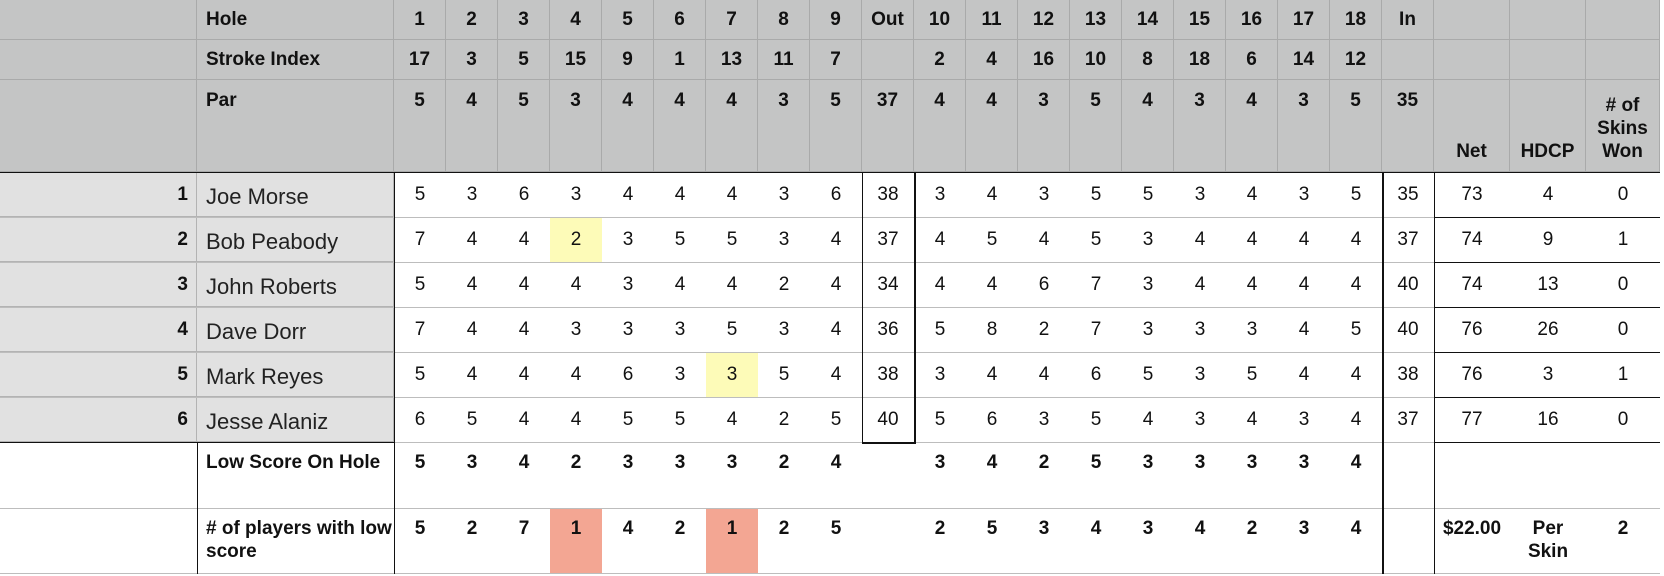 This screenshot has width=1664, height=576. I want to click on player-name: Bob Peabody, so click(295, 239).